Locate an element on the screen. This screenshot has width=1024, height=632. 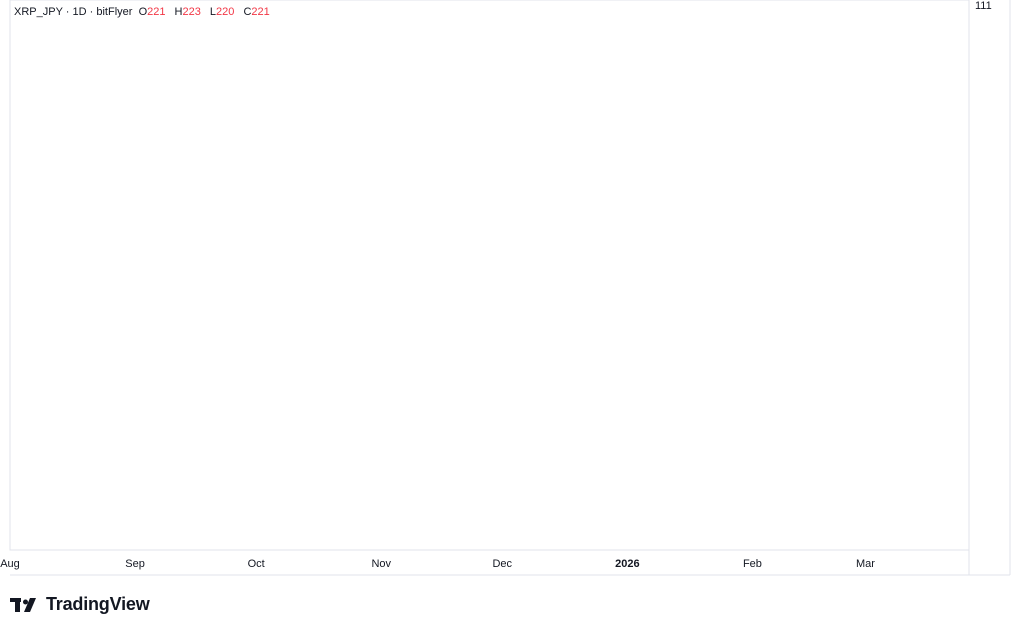
close-label: C is located at coordinates (247, 12).